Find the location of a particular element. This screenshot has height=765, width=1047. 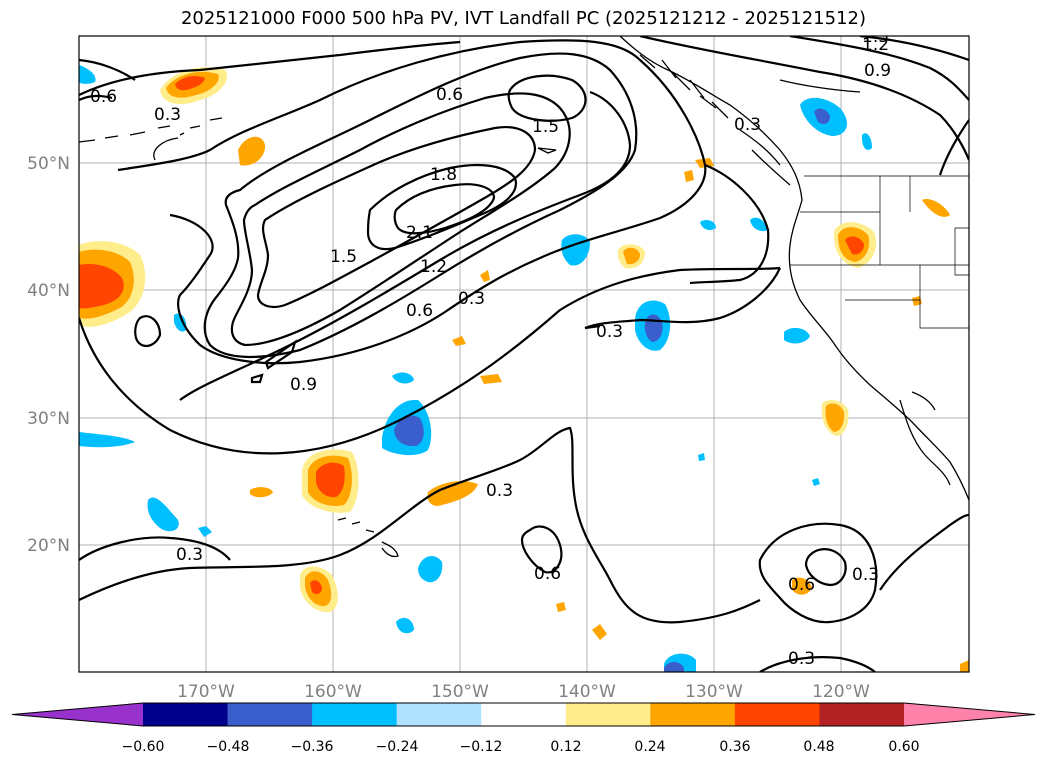

contour-label-19: 0.6 is located at coordinates (801, 585).